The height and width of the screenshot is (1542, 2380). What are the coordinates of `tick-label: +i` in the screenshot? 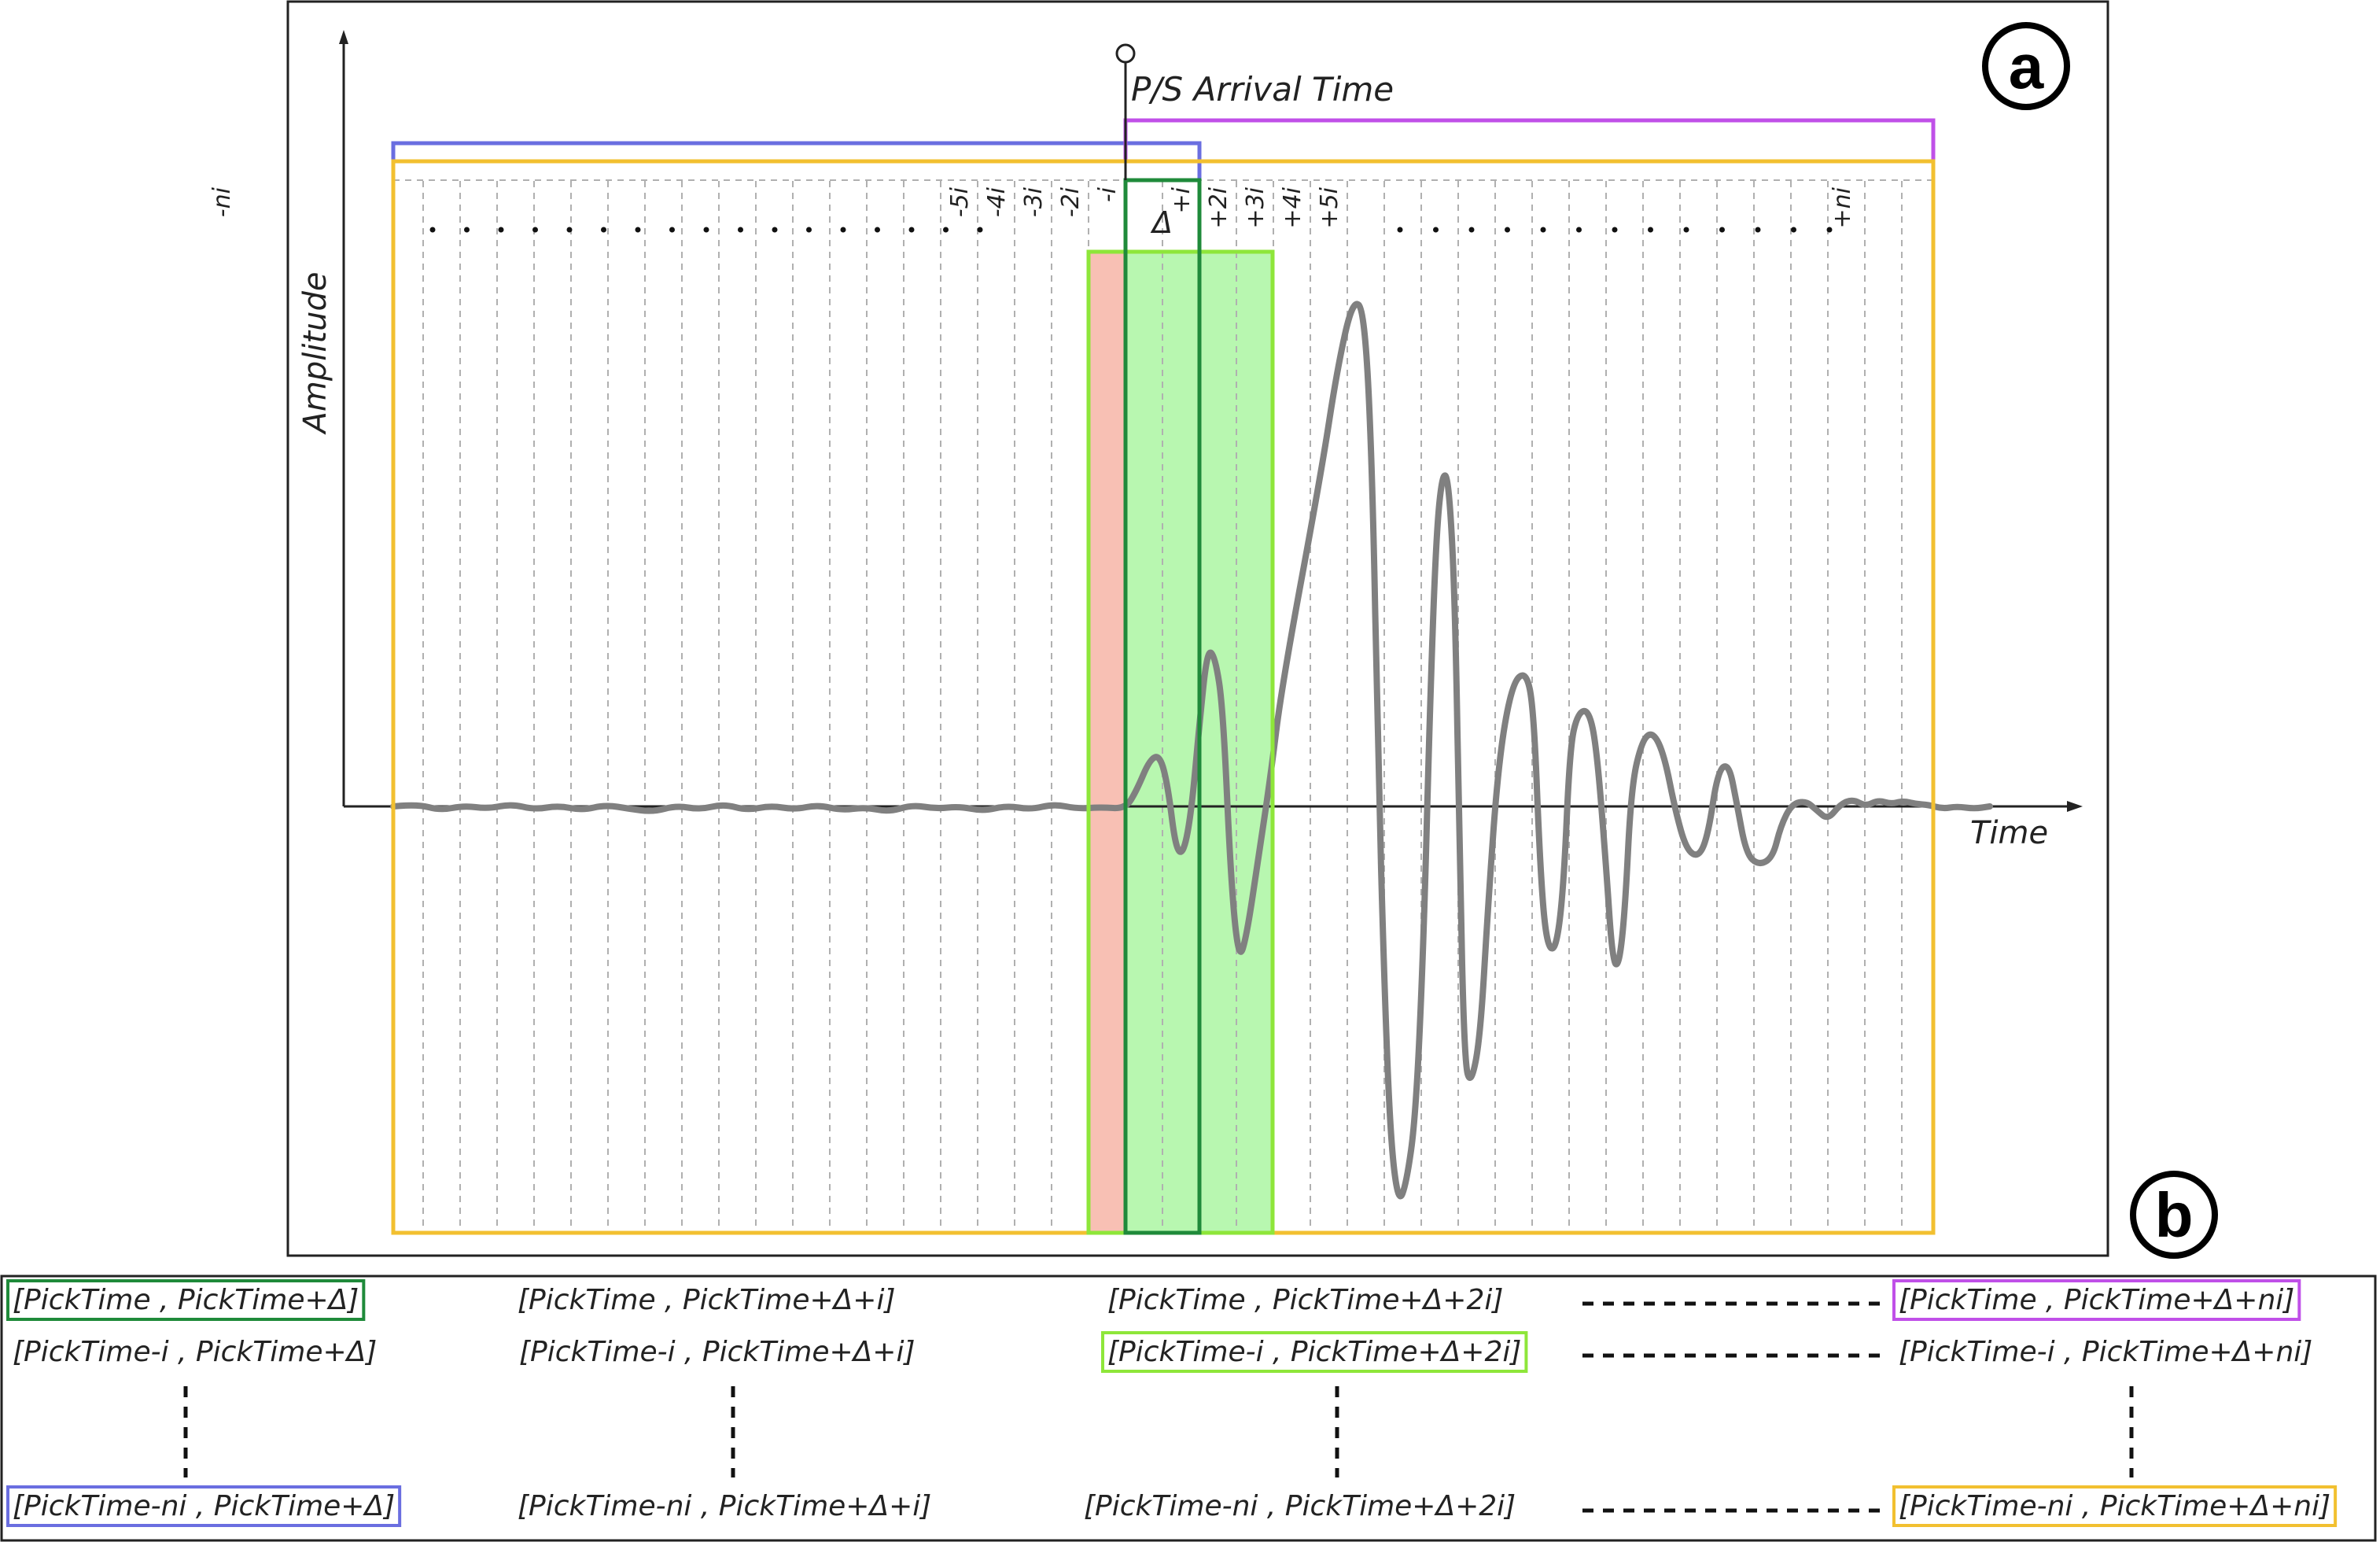 It's located at (1182, 199).